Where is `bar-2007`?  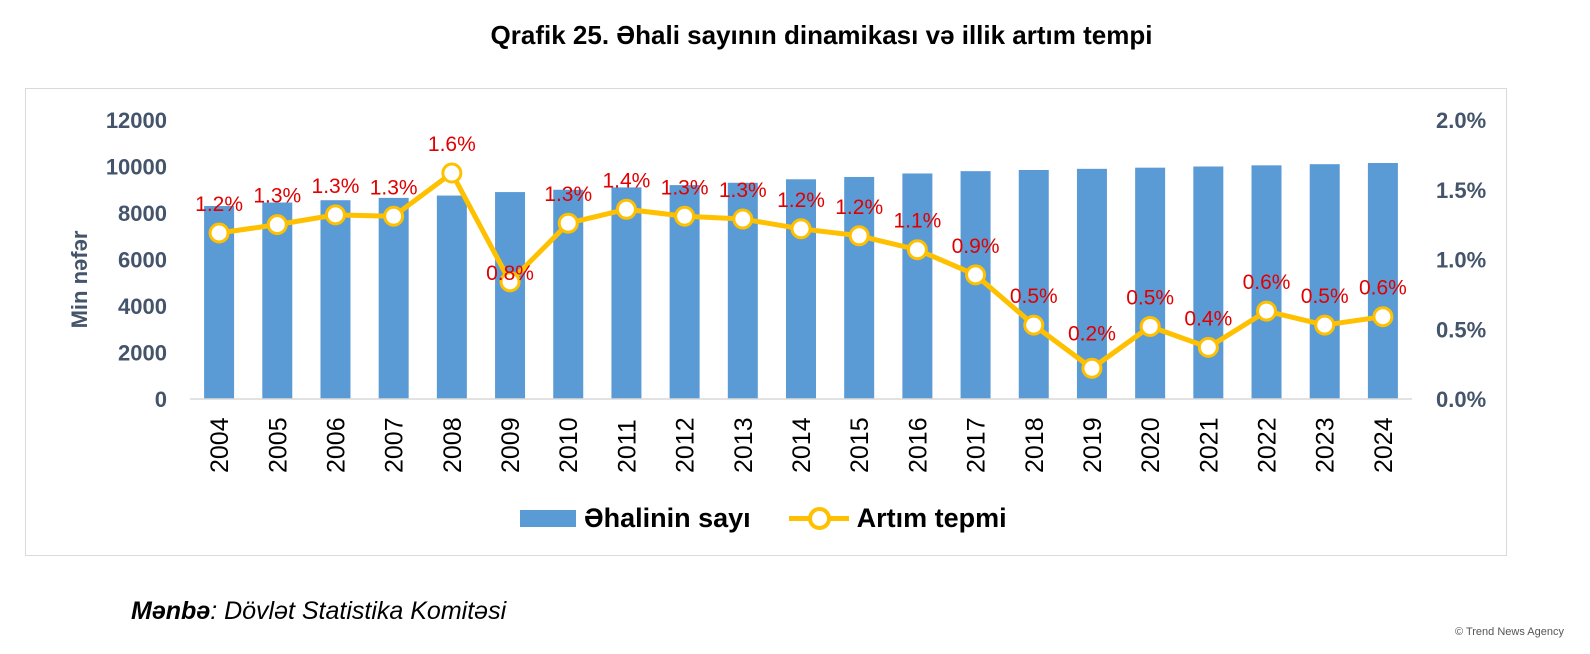
bar-2007 is located at coordinates (393, 298).